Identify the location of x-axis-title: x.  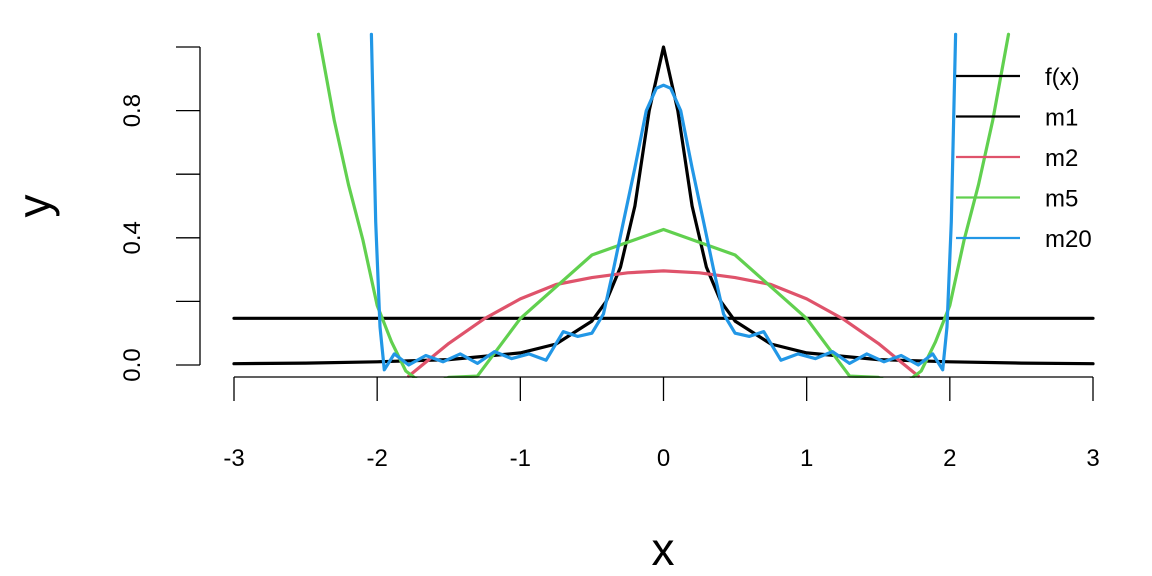
(663, 549).